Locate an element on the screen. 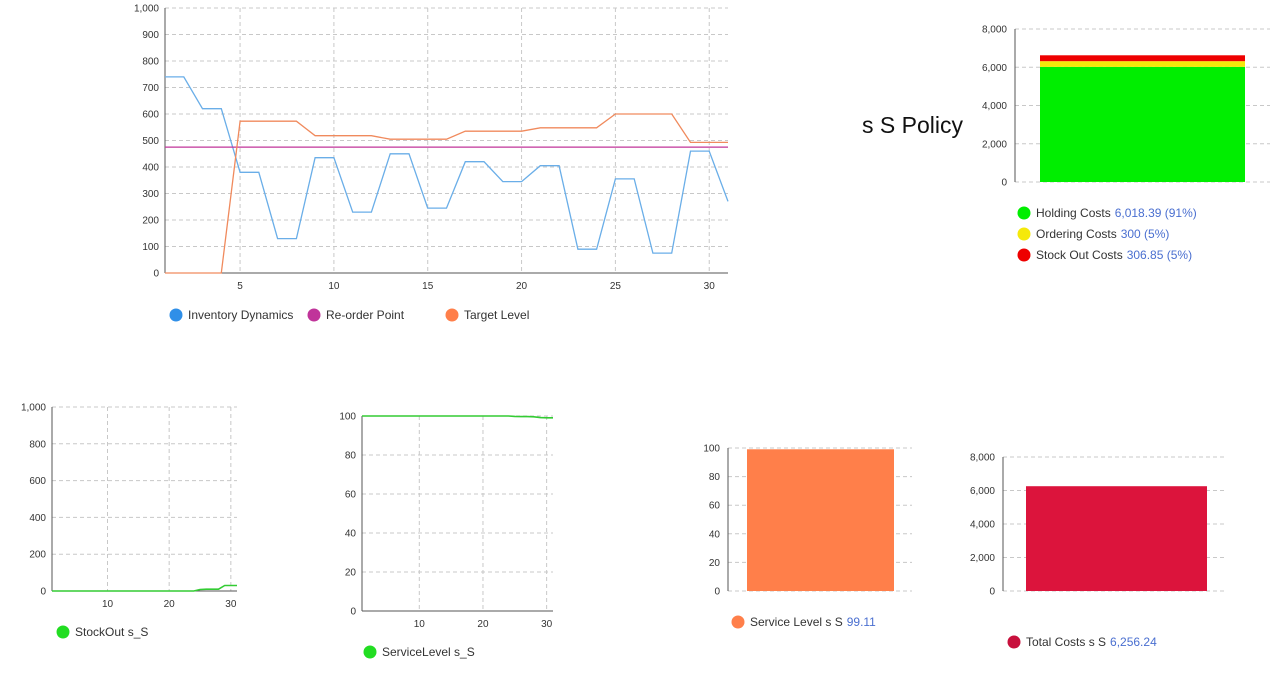 This screenshot has height=676, width=1280. legend-target-level-marker is located at coordinates (452, 315).